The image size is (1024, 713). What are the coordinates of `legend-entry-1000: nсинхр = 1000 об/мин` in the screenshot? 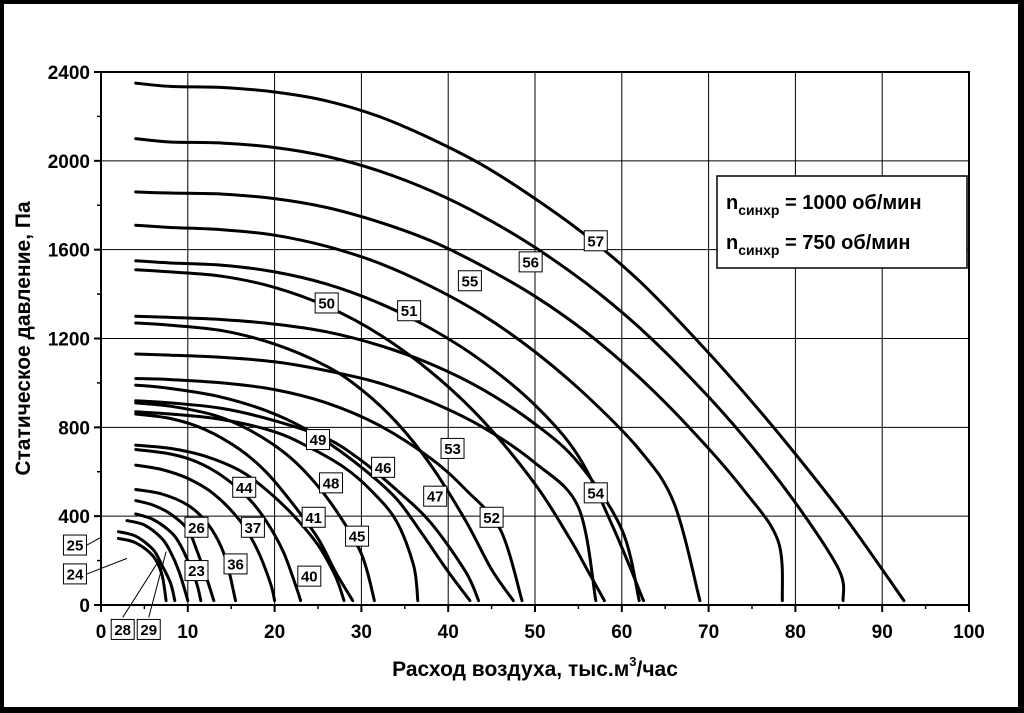 It's located at (824, 205).